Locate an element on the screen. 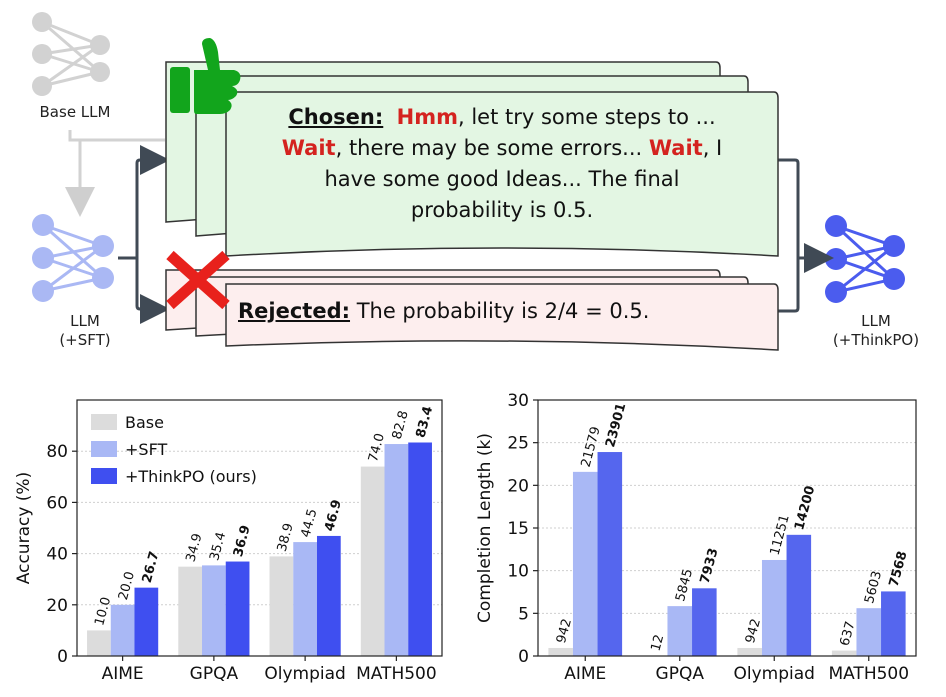  bar-value-label: 14200 is located at coordinates (805, 508).